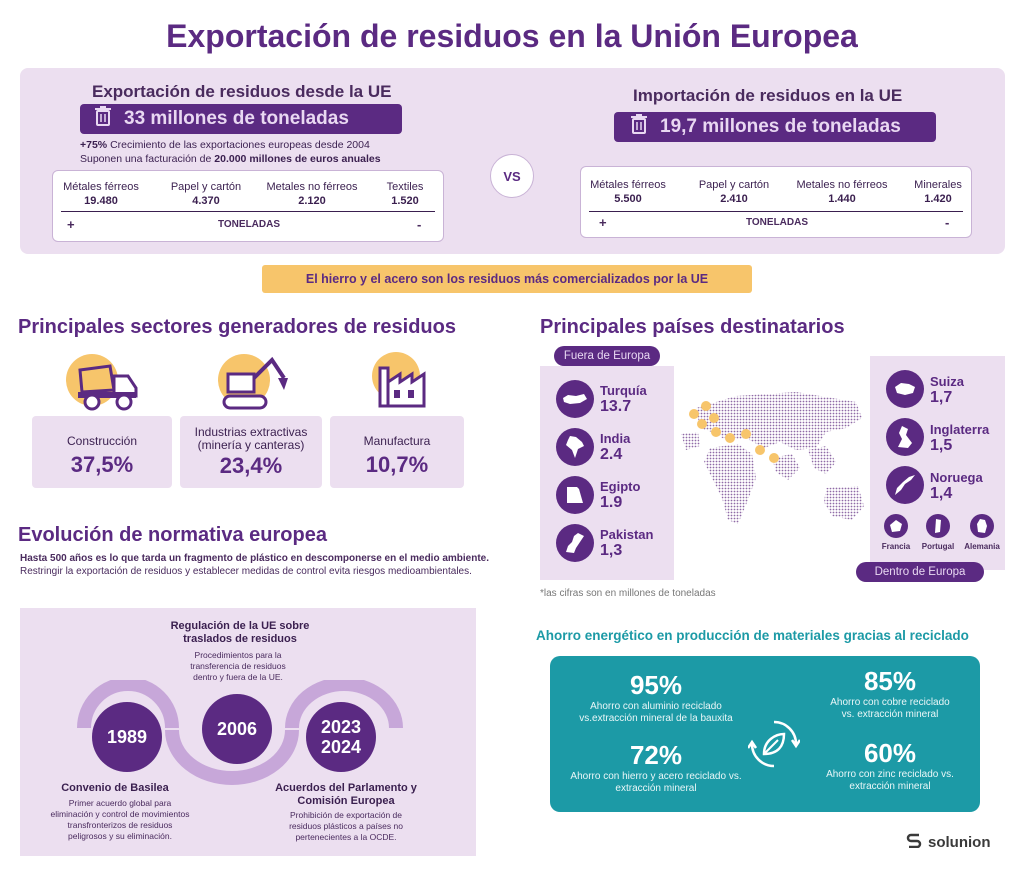  I want to click on country-turquia: Turquía 13.7, so click(623, 399).